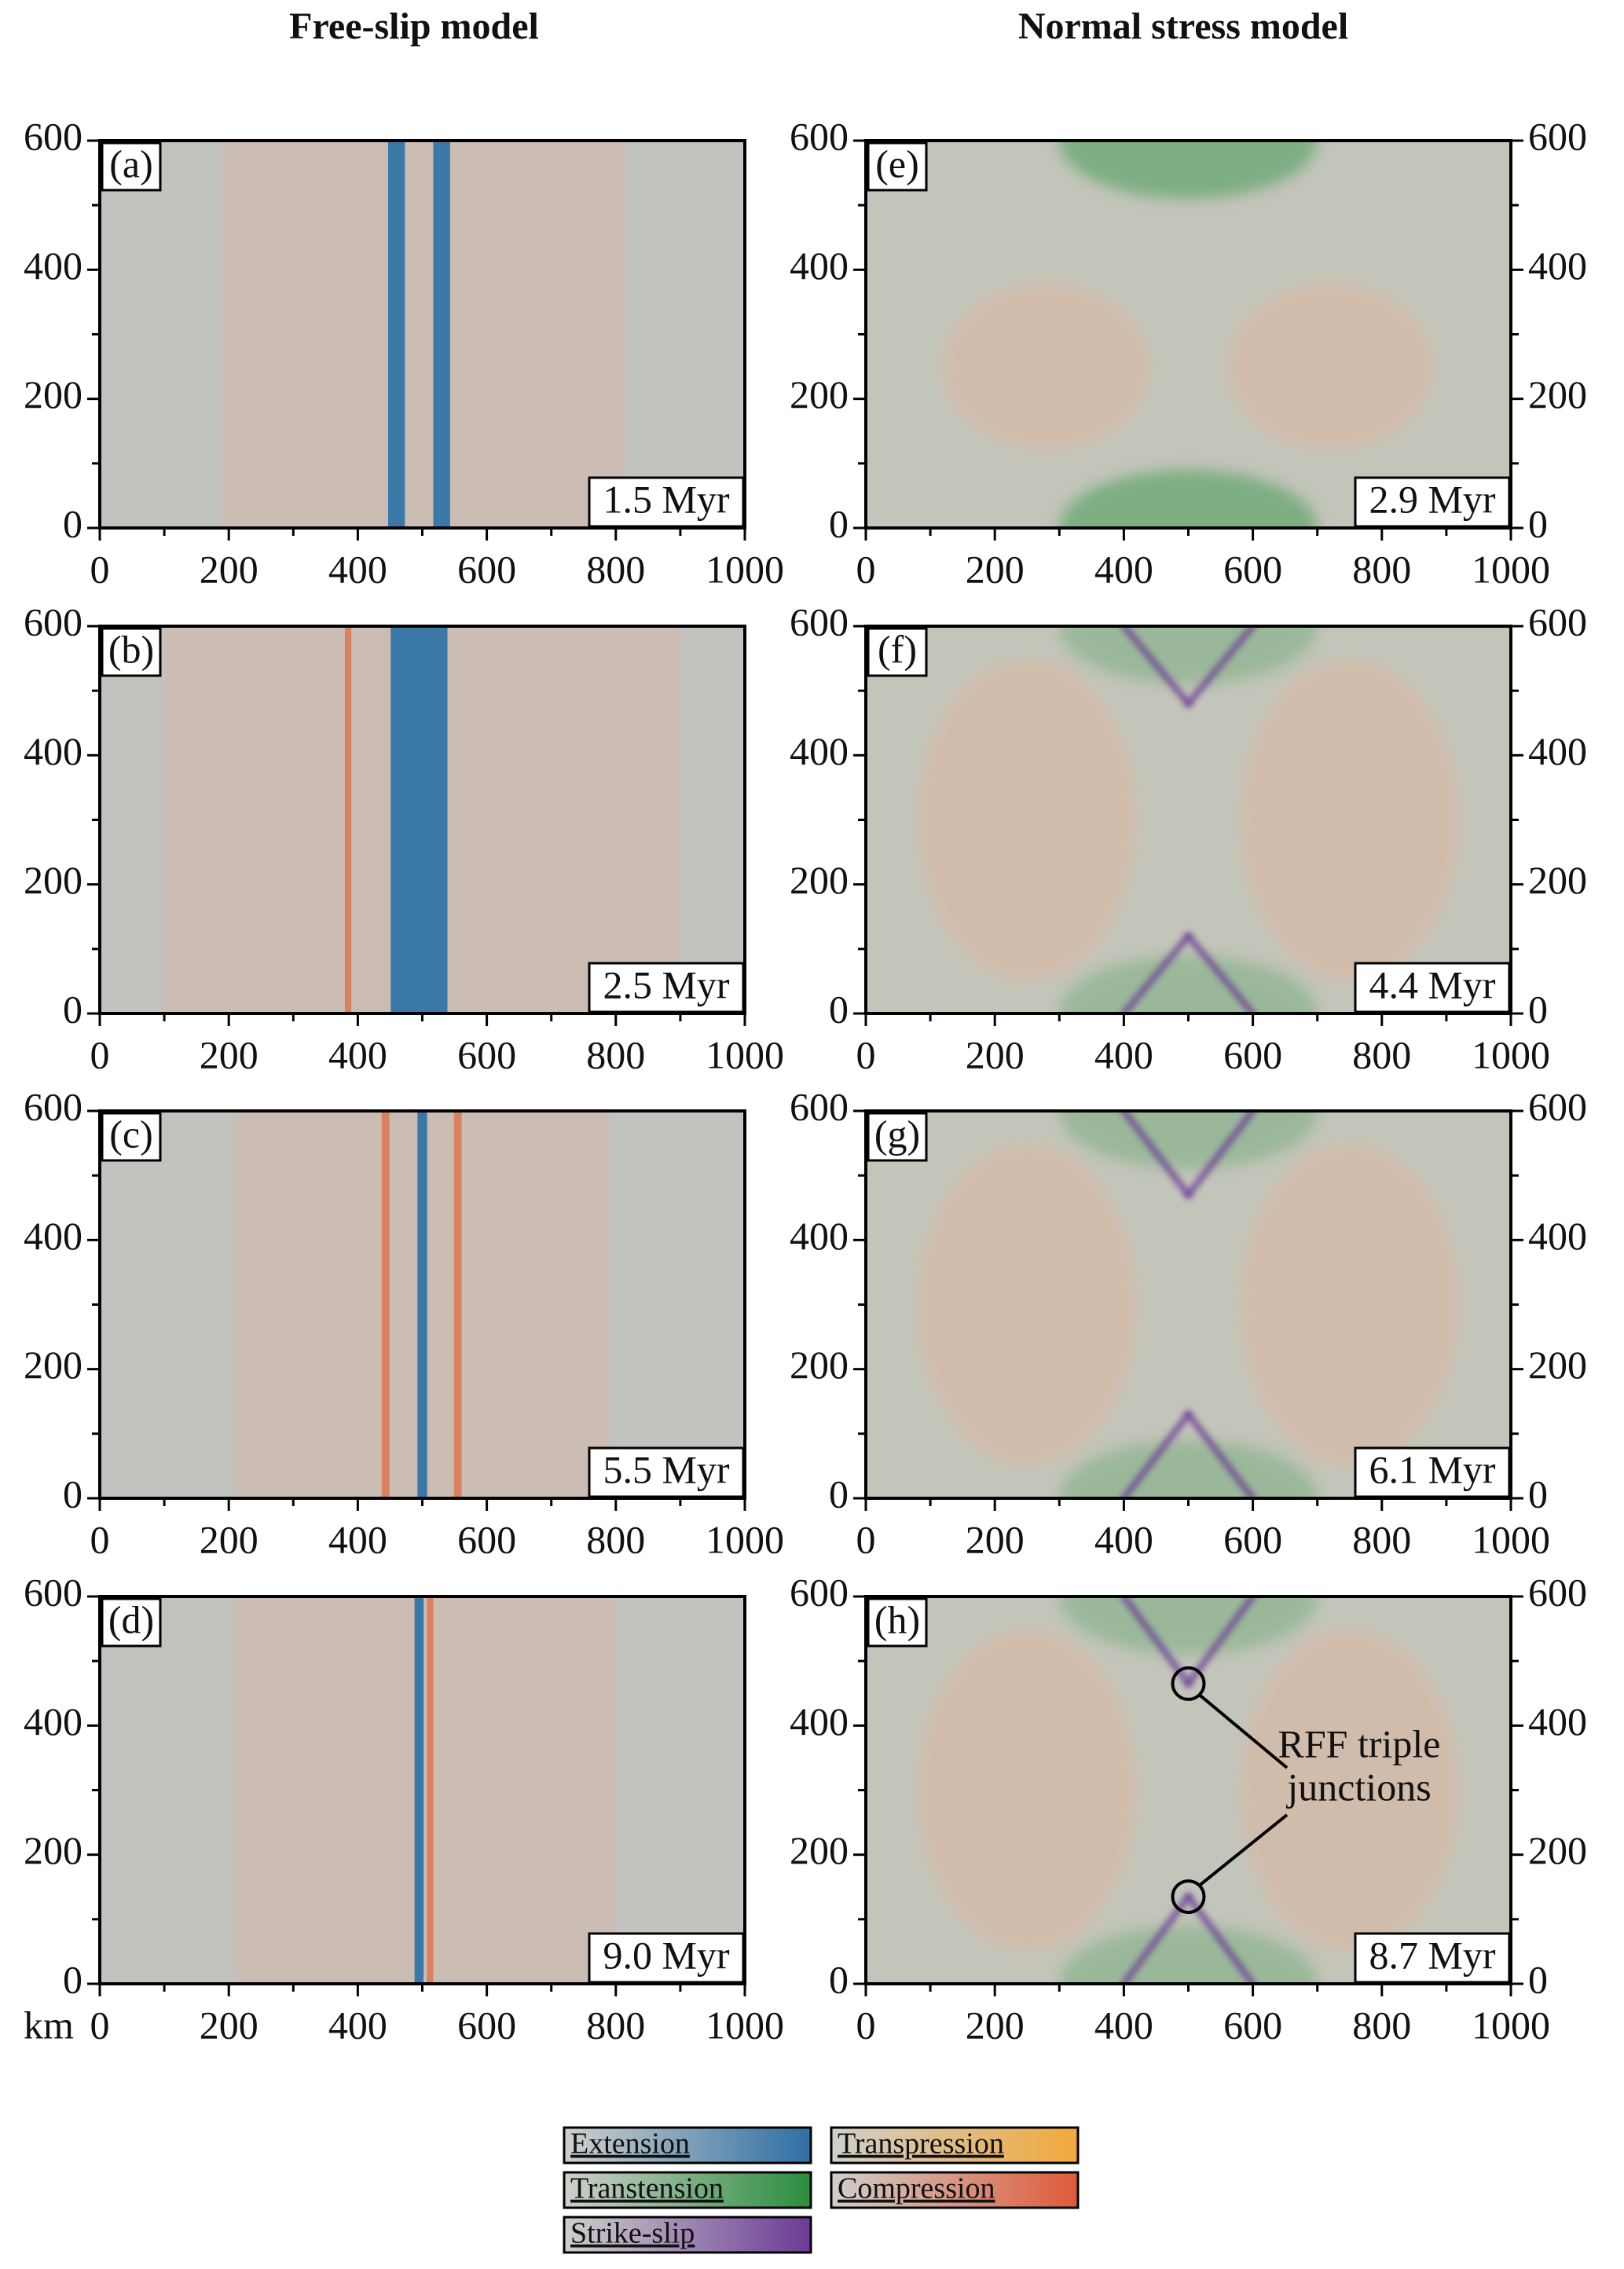  Describe the element at coordinates (1432, 499) in the screenshot. I see `time-label: 2.9 Myr` at that location.